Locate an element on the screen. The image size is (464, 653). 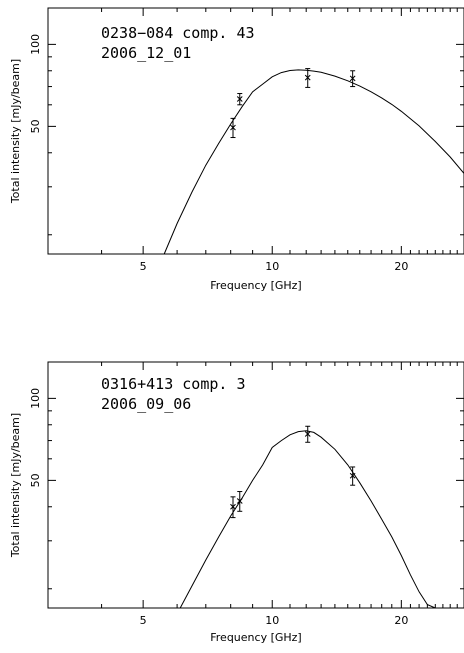
chart-subtitle: 2006_12_01 is located at coordinates (146, 53).